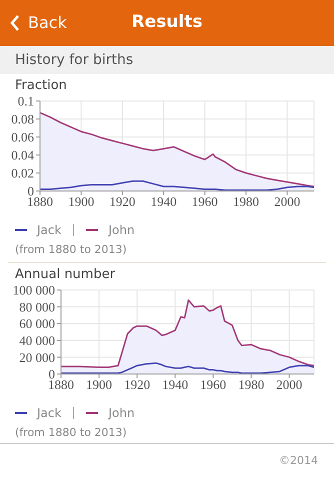 The height and width of the screenshot is (480, 334). I want to click on chart-title: Fraction, so click(41, 85).